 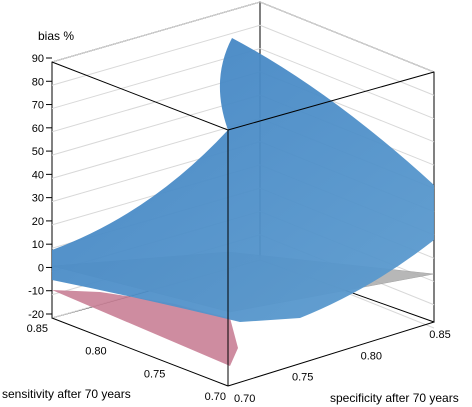 I want to click on z-tick-label: 70, so click(x=38, y=106).